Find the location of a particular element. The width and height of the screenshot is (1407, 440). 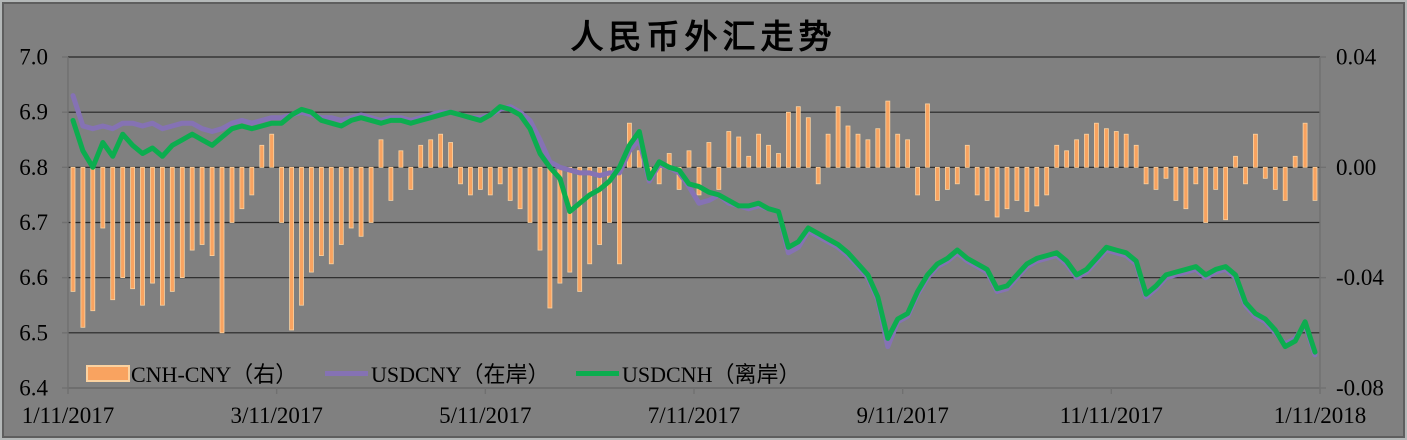

legend-label-usdcnh: USDCNH（离岸） is located at coordinates (711, 374).